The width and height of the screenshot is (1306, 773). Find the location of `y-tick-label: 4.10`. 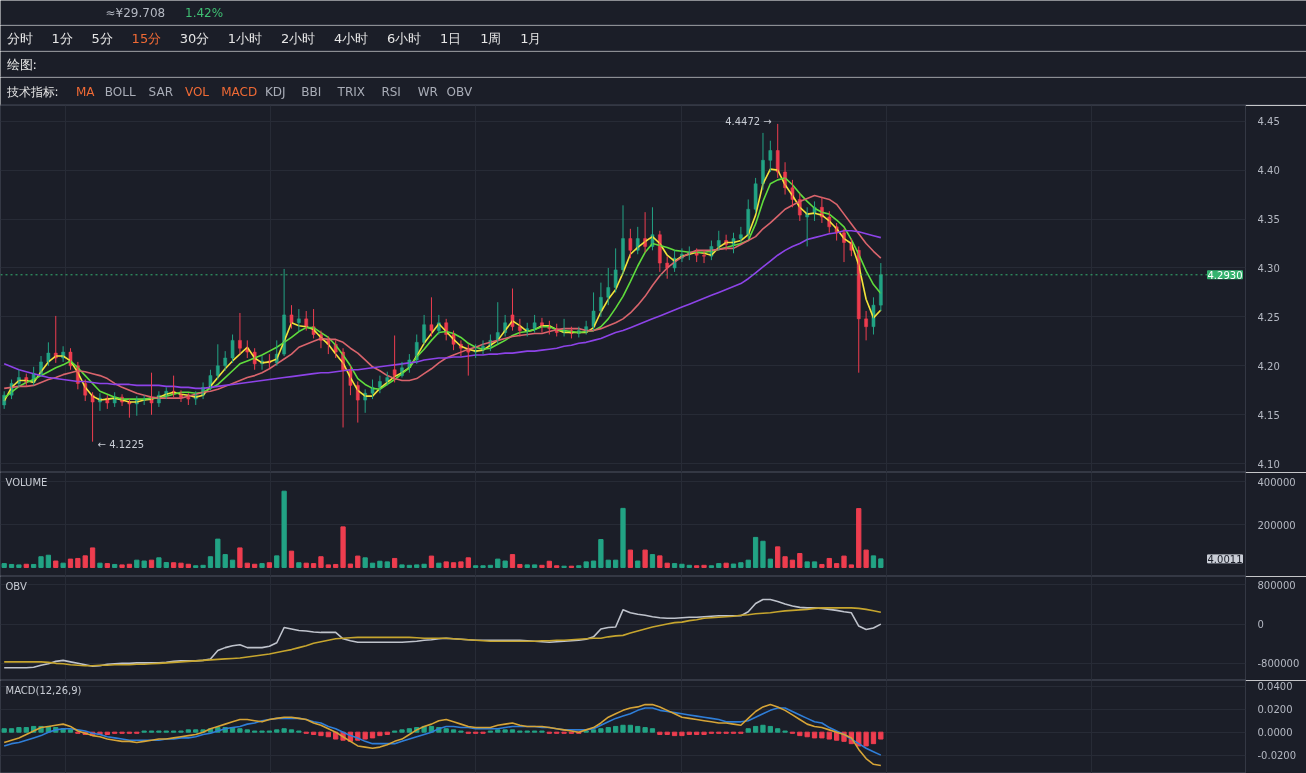

y-tick-label: 4.10 is located at coordinates (1268, 464).